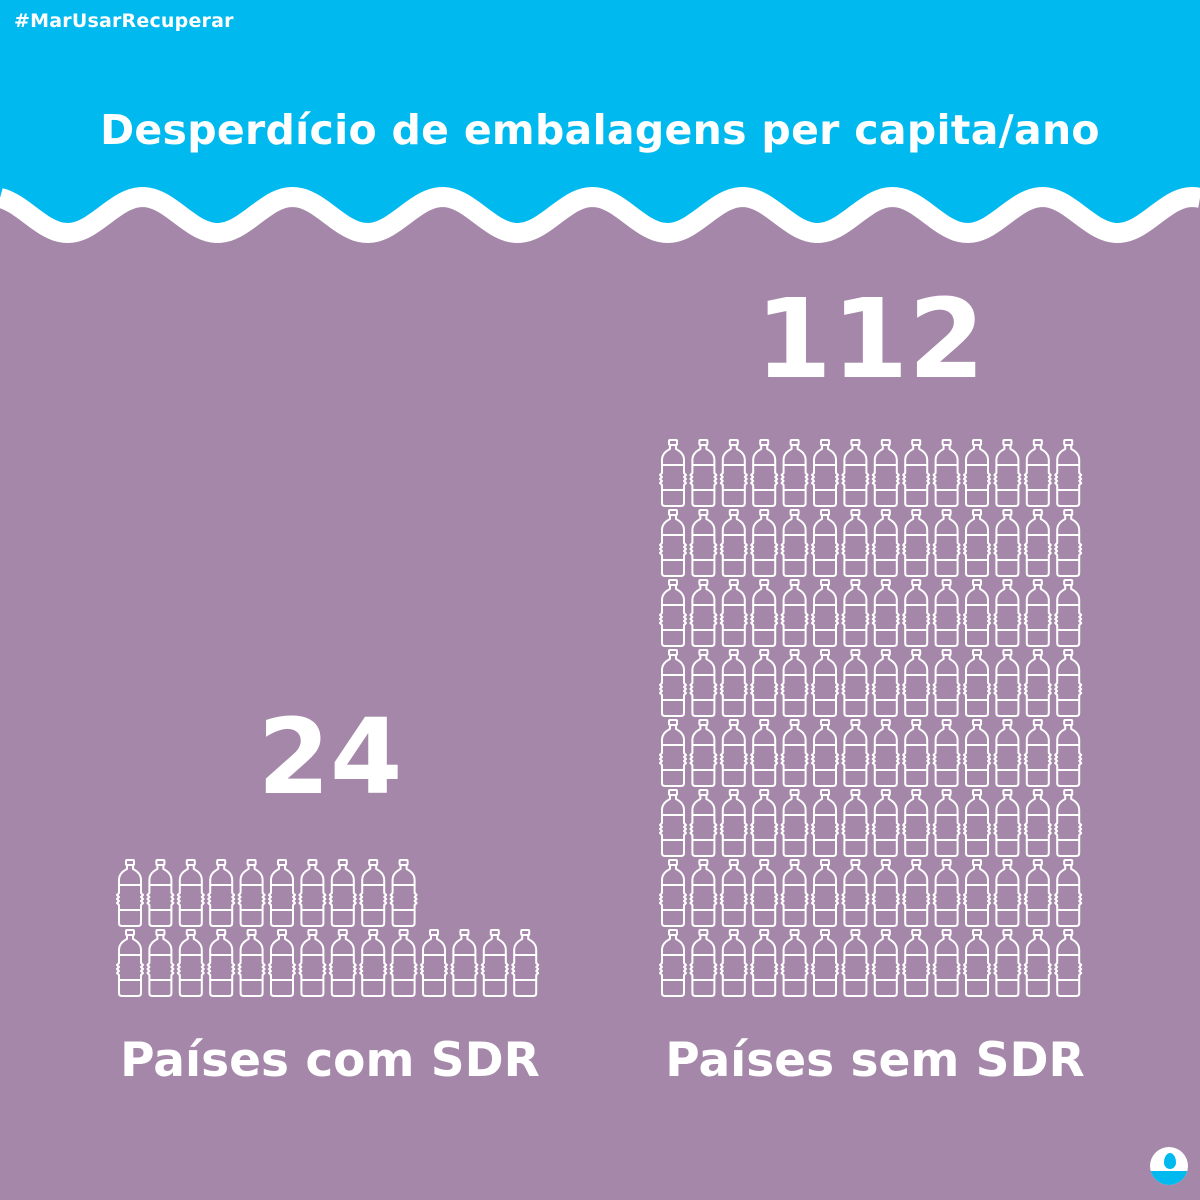 This screenshot has width=1200, height=1200. What do you see at coordinates (124, 21) in the screenshot?
I see `hashtag: #MarUsarRecuperar` at bounding box center [124, 21].